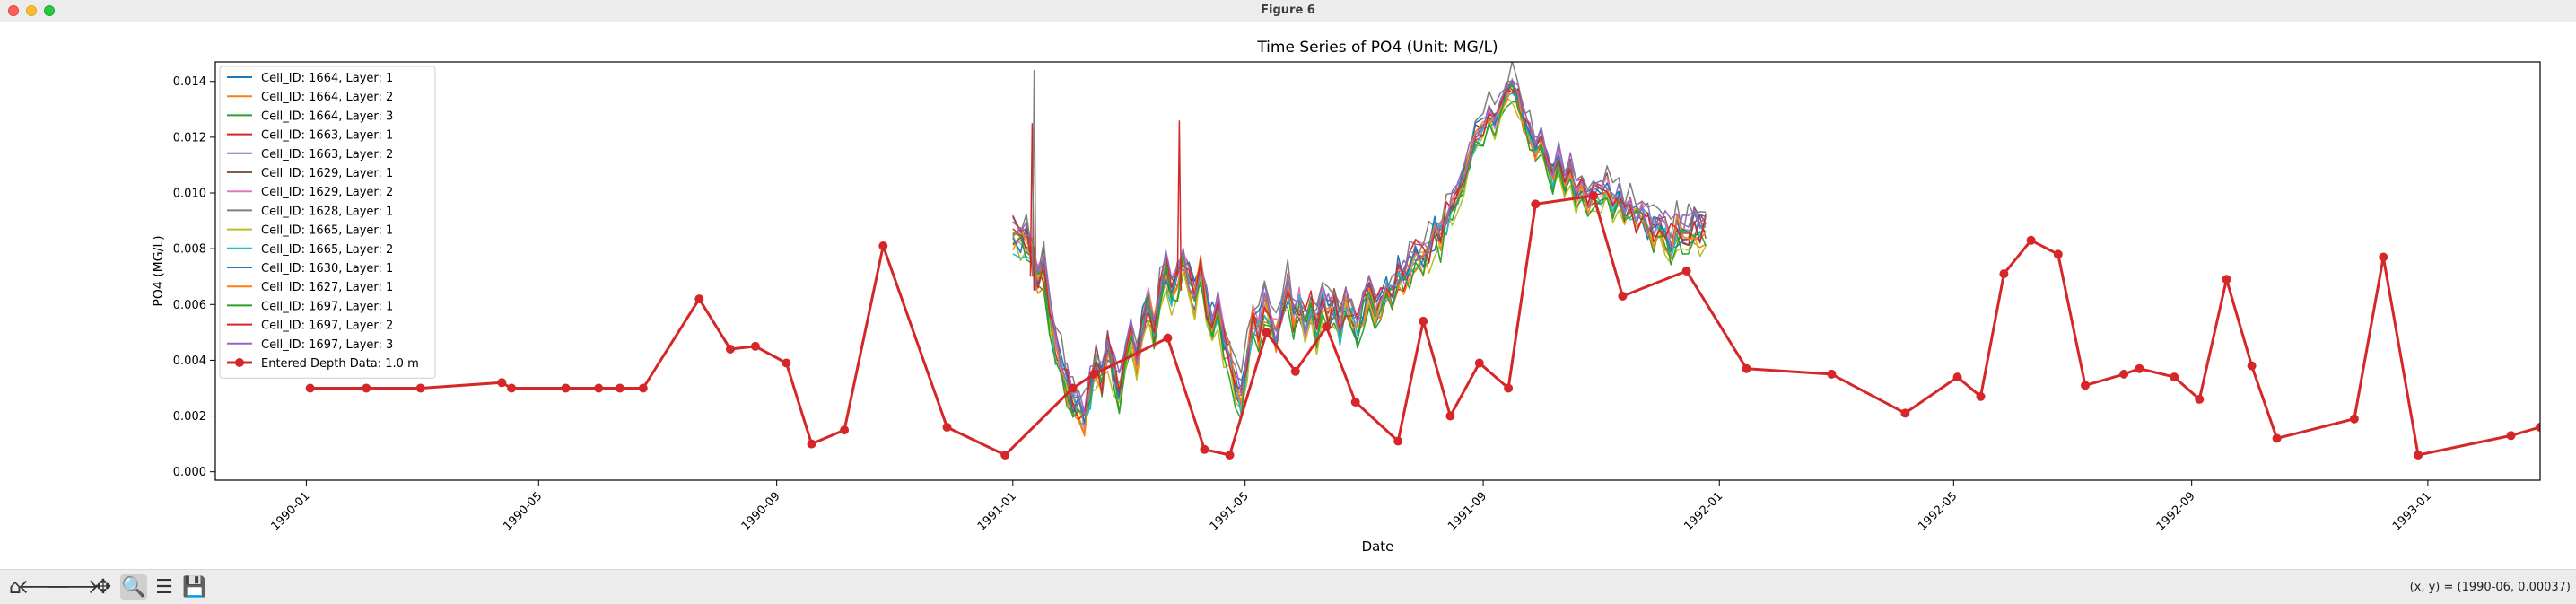 The height and width of the screenshot is (604, 2576). I want to click on legend-label: Cell_ID: 1665, Layer: 2, so click(327, 250).